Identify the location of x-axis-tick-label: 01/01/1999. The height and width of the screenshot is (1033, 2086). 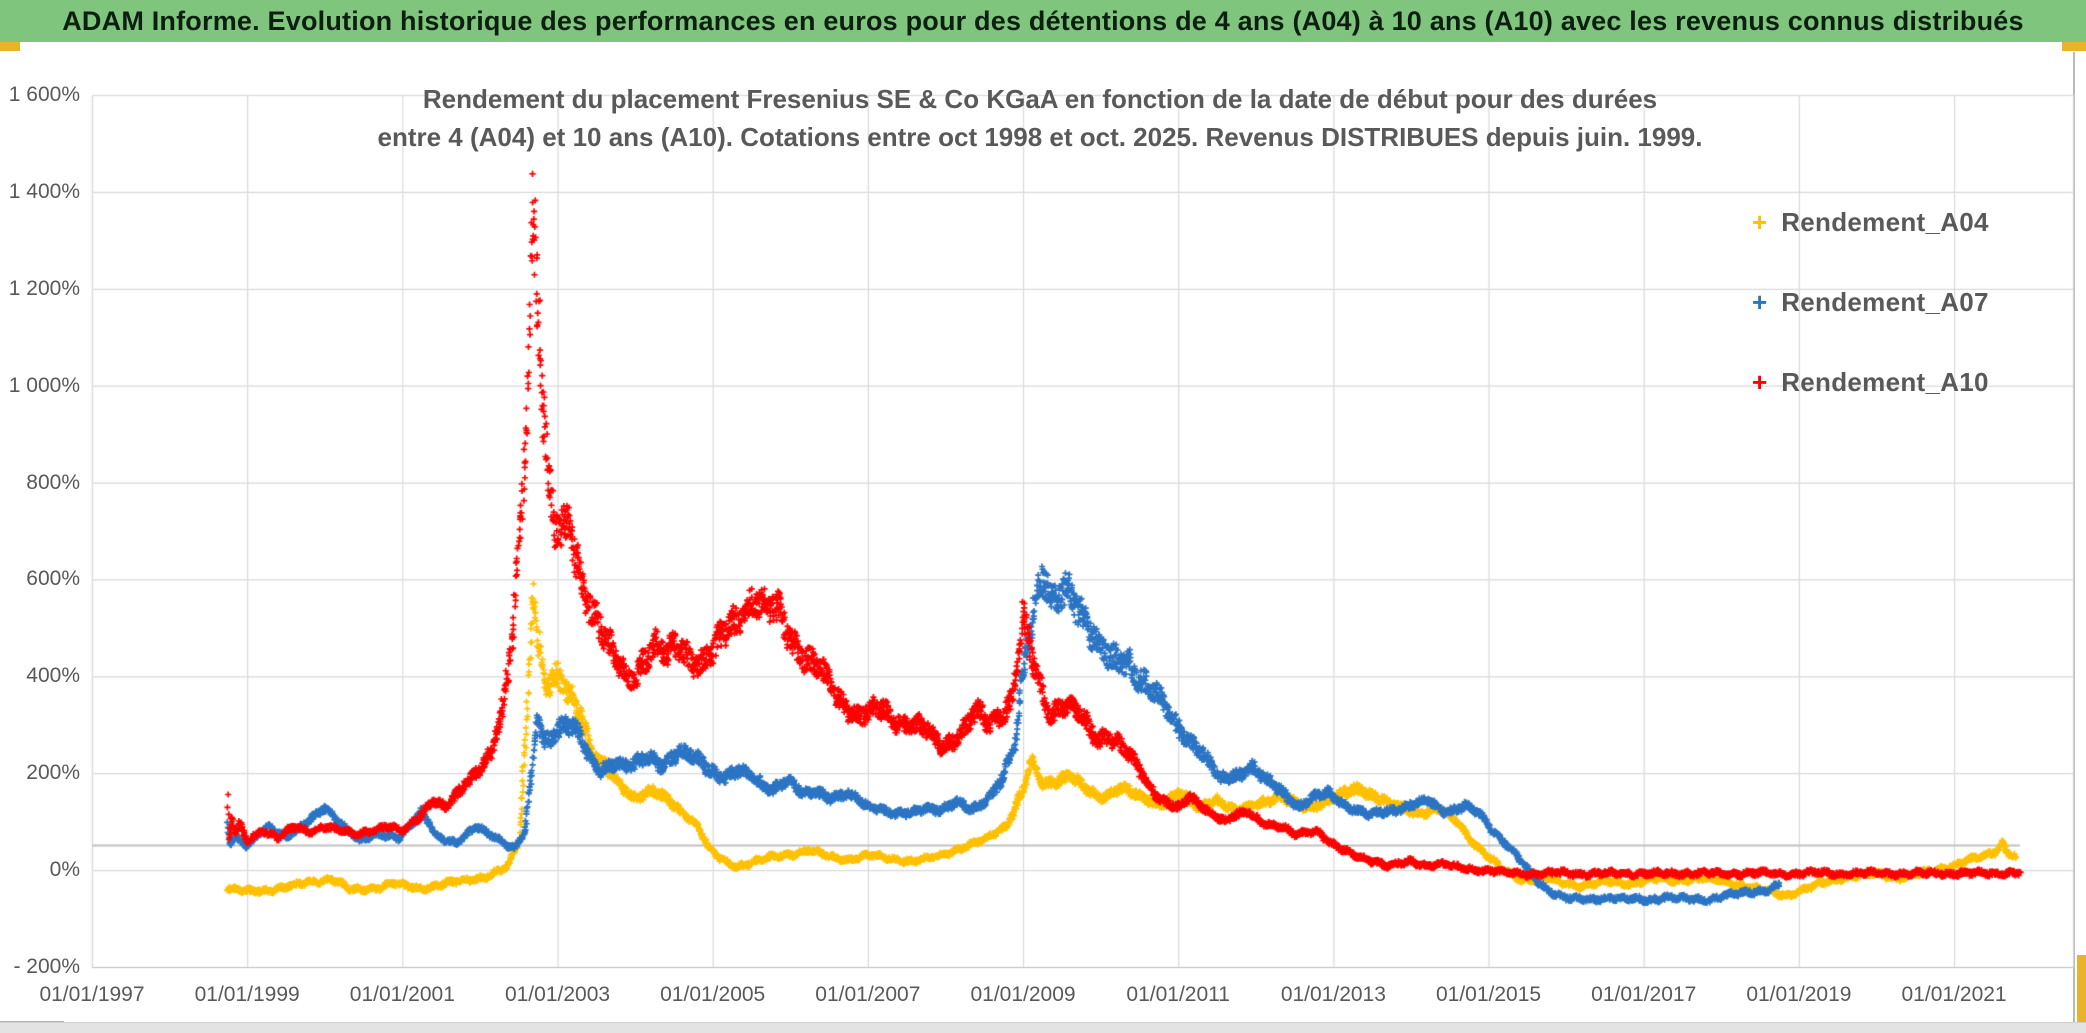
(247, 994).